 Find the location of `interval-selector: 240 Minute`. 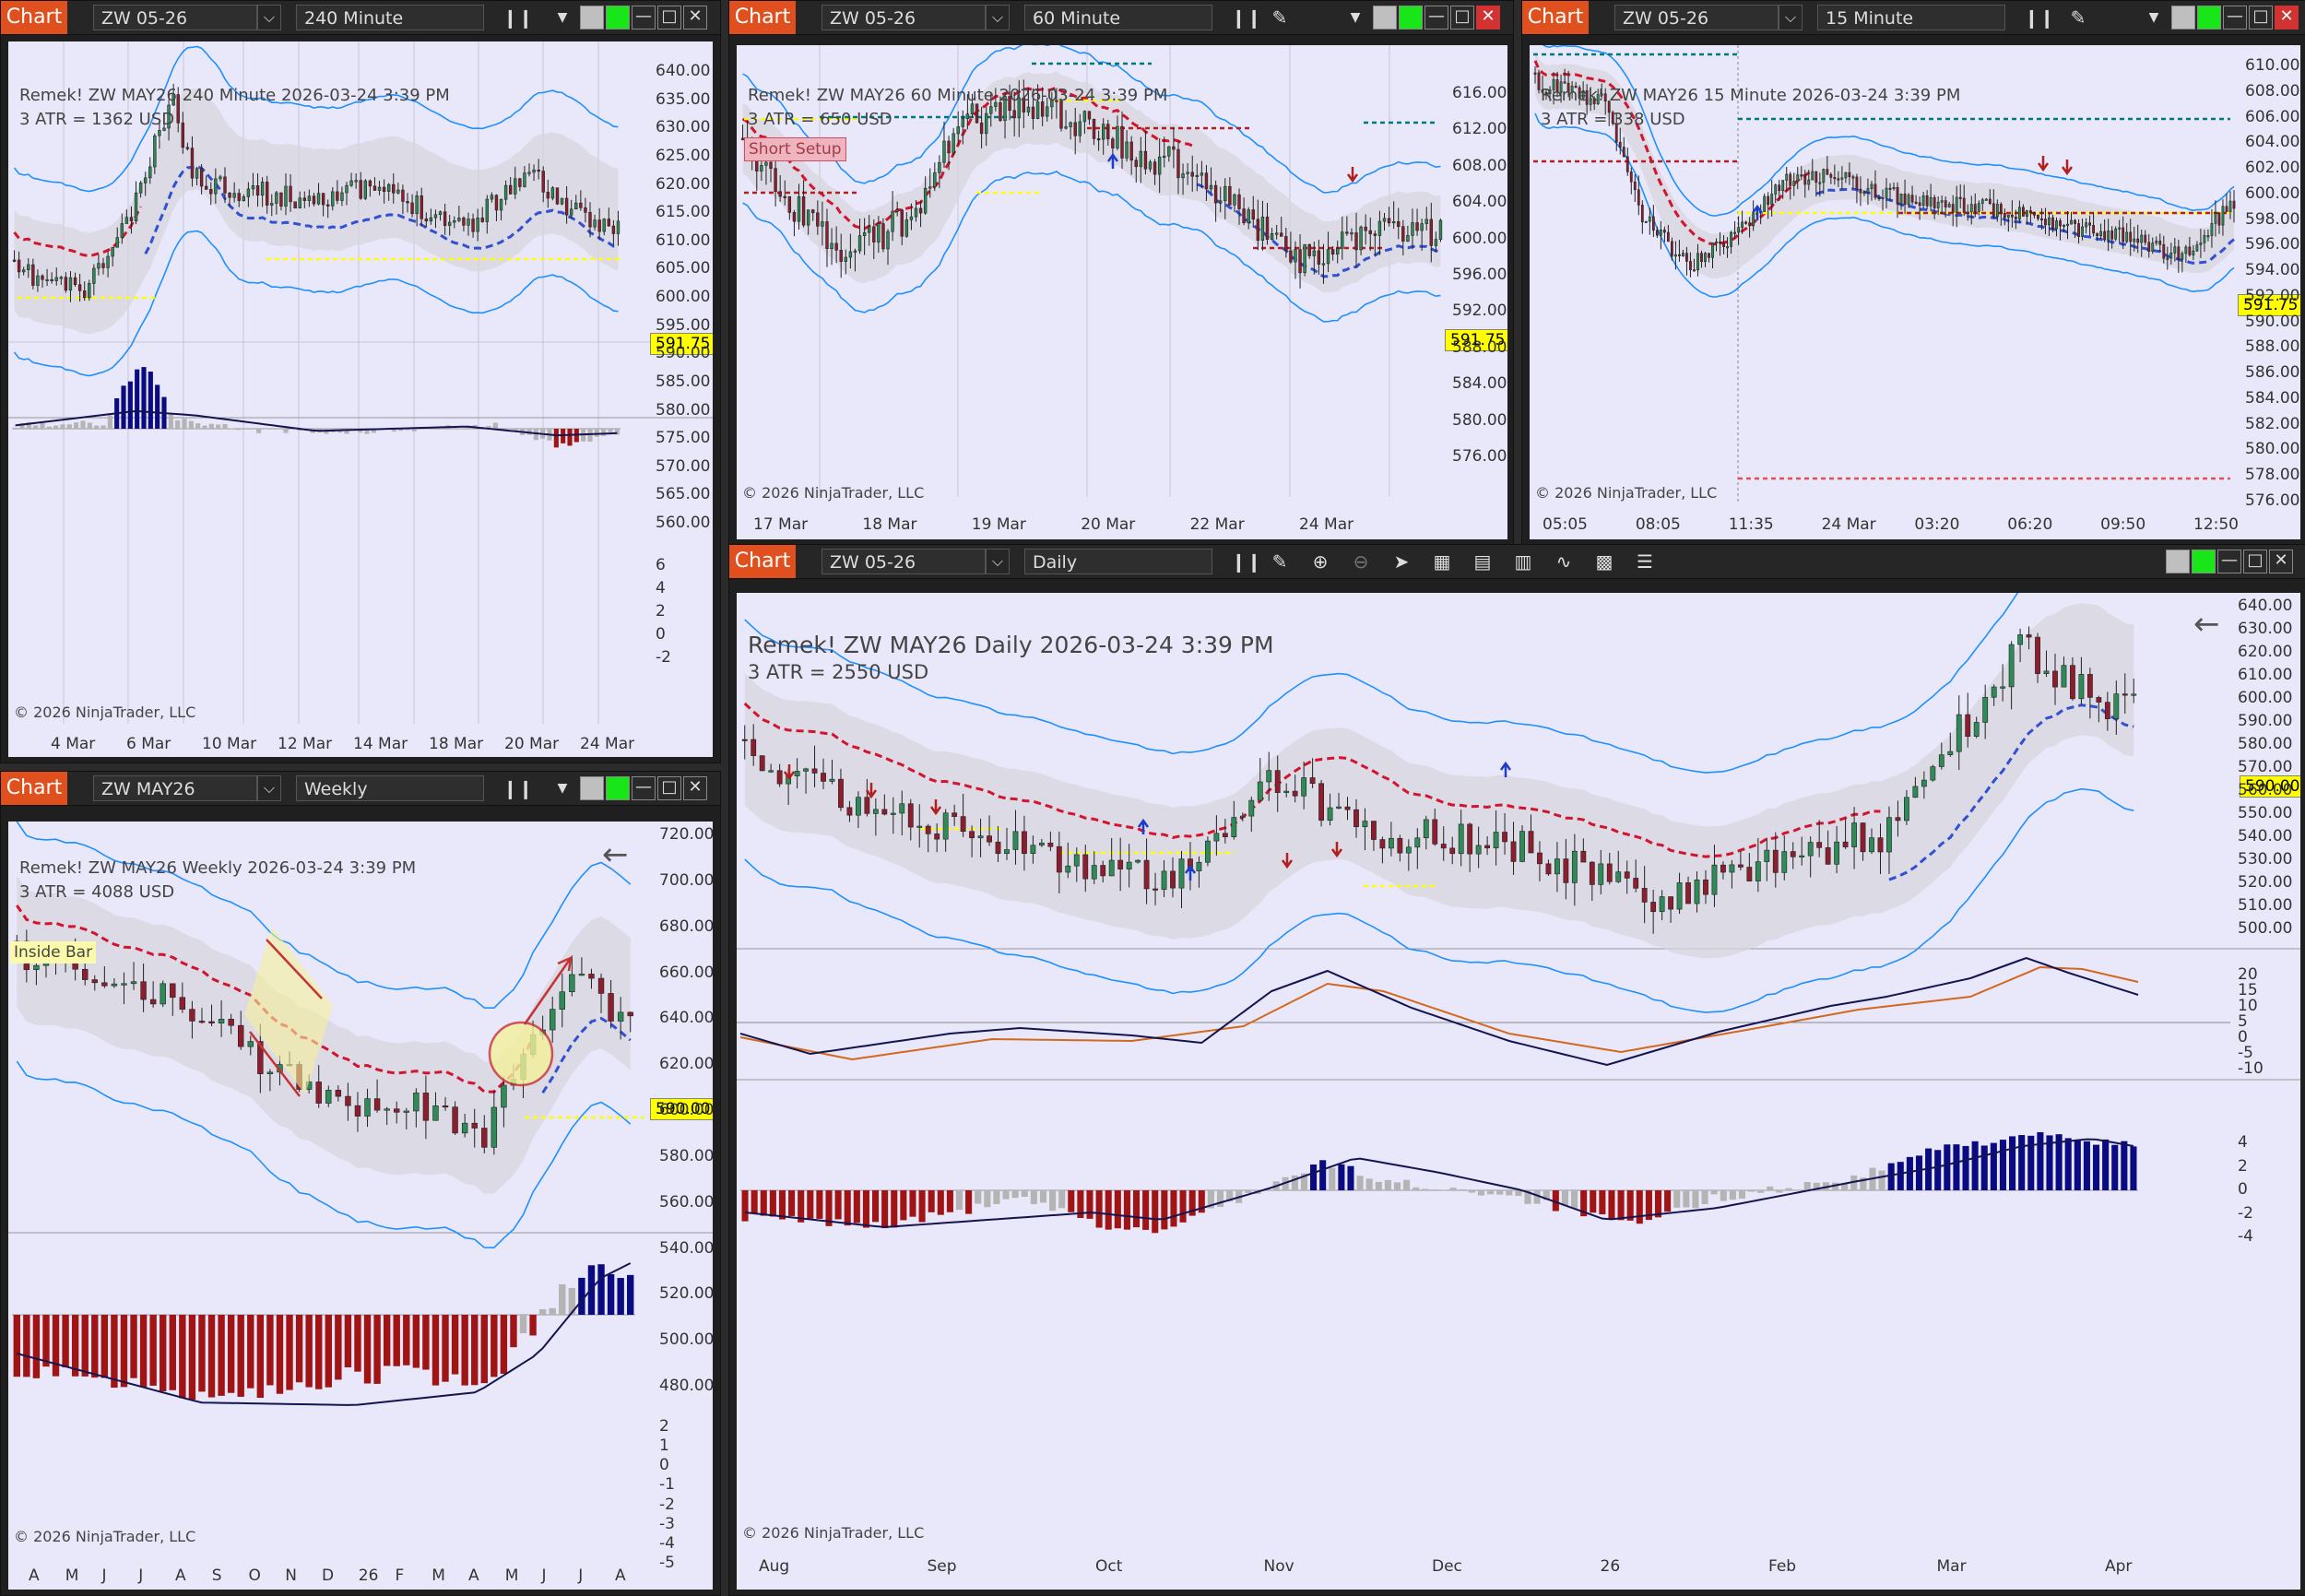

interval-selector: 240 Minute is located at coordinates (390, 17).